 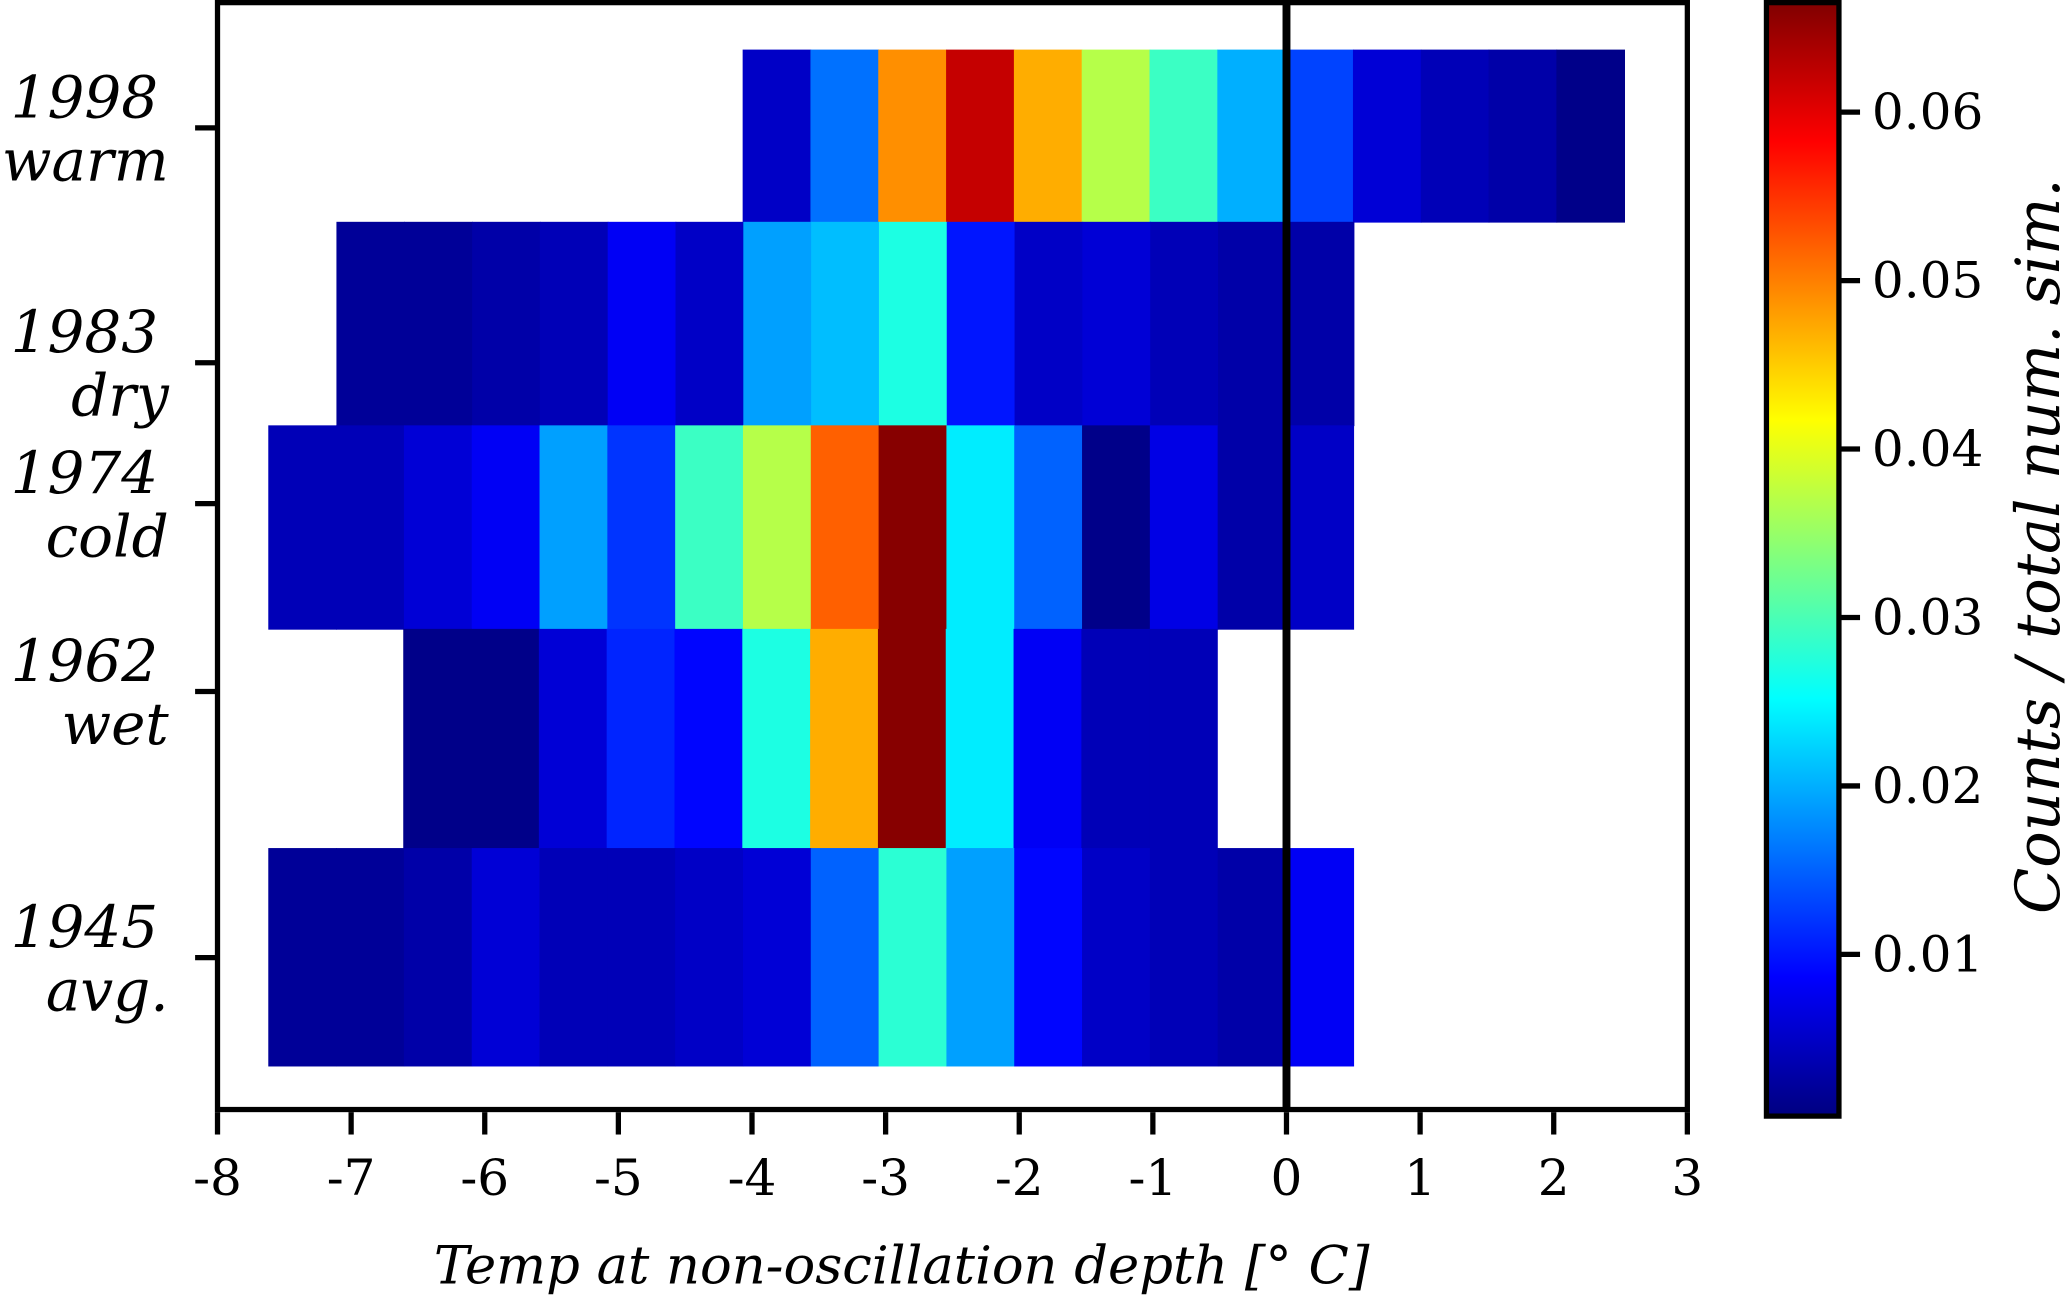 I want to click on y-tick-year: 1962, so click(x=85, y=661).